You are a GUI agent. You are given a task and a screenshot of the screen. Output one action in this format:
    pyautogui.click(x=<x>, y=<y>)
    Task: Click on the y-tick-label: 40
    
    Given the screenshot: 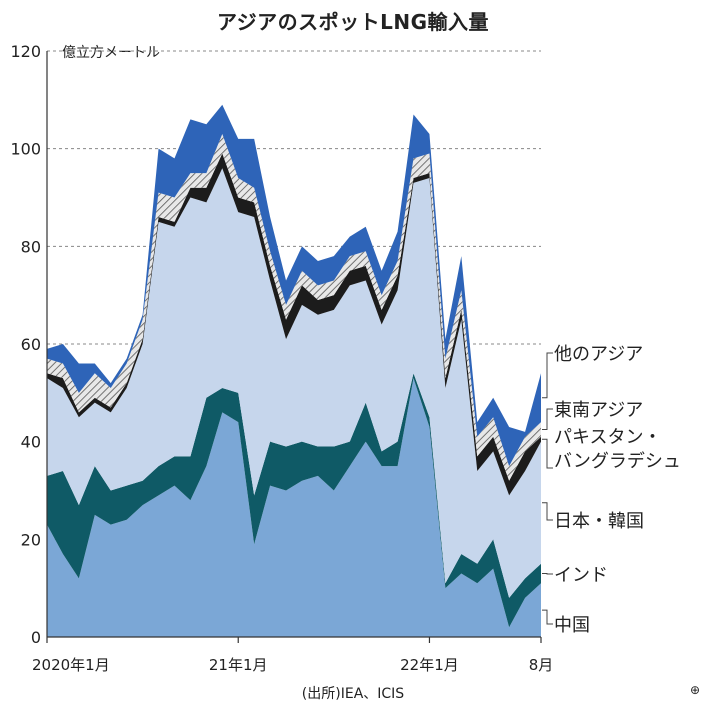 What is the action you would take?
    pyautogui.click(x=31, y=442)
    